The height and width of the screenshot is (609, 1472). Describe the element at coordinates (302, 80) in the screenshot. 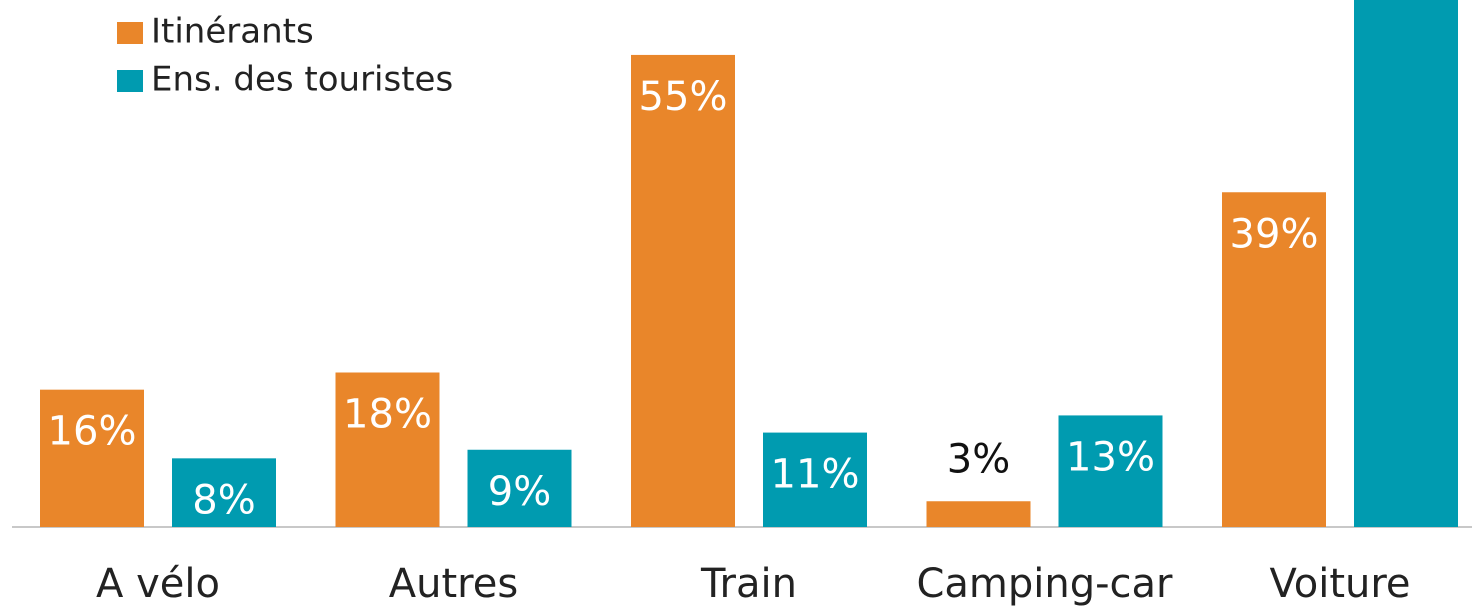

I see `legend-label: Ens. des touristes` at that location.